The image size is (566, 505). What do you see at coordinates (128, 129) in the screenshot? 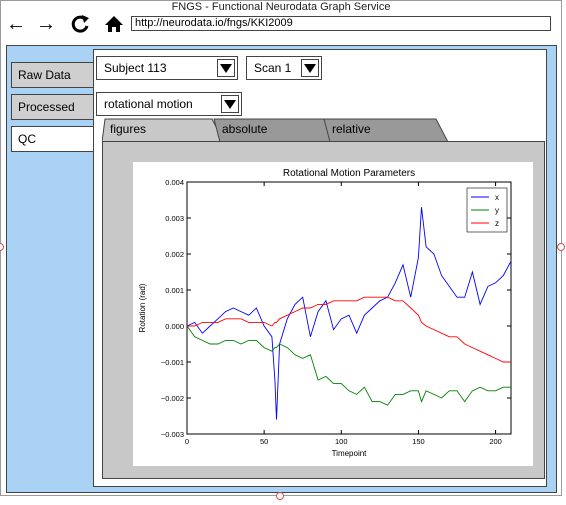
I see `tab-figures: figures` at bounding box center [128, 129].